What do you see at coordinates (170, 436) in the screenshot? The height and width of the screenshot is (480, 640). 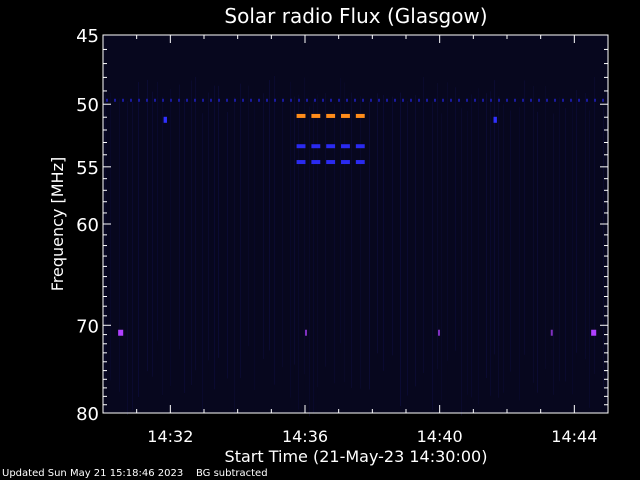 I see `x-tick-label: 14:32` at bounding box center [170, 436].